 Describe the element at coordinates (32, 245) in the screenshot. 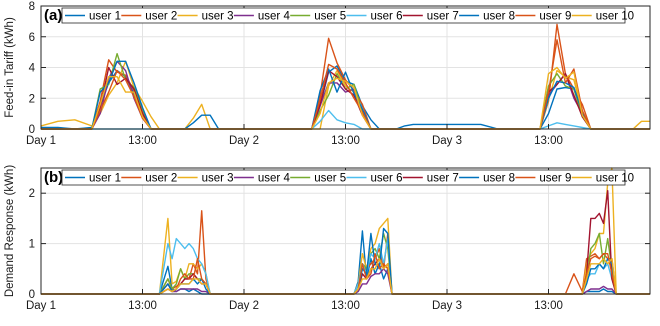

I see `y-tick-label: 1` at that location.